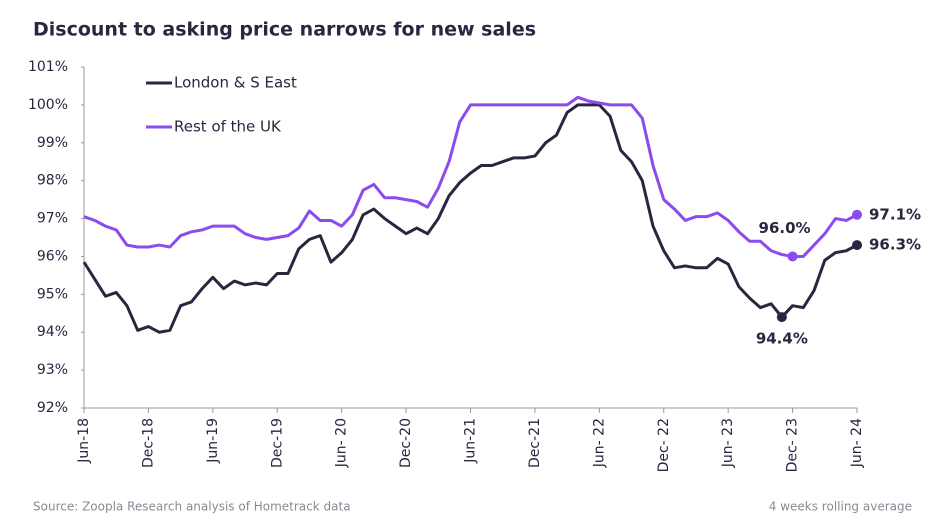 The height and width of the screenshot is (517, 930). Describe the element at coordinates (52, 370) in the screenshot. I see `y-tick-label: 93%` at that location.